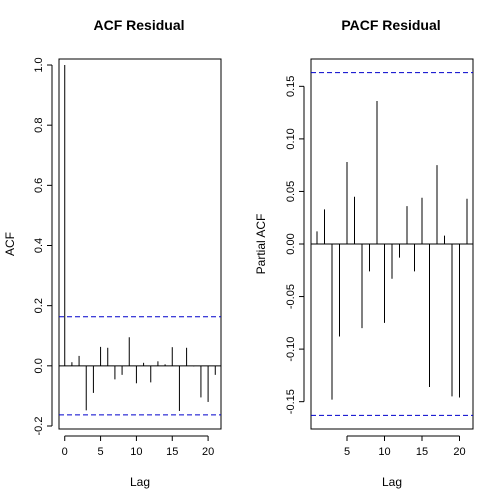 The height and width of the screenshot is (504, 504). I want to click on acf-x-axis-label: Lag, so click(140, 482).